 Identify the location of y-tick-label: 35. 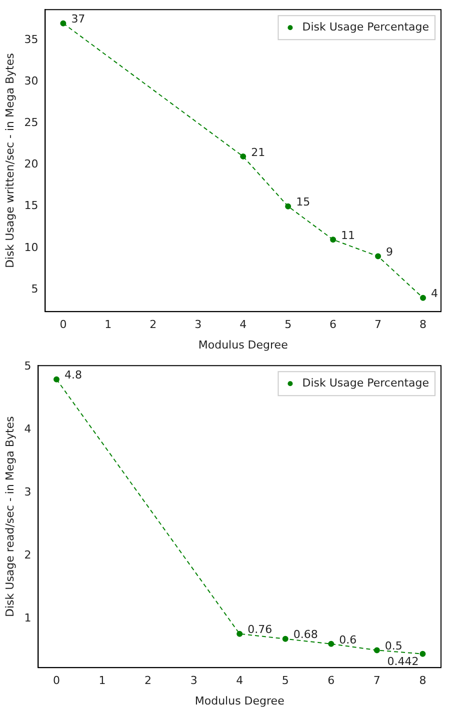
(31, 39).